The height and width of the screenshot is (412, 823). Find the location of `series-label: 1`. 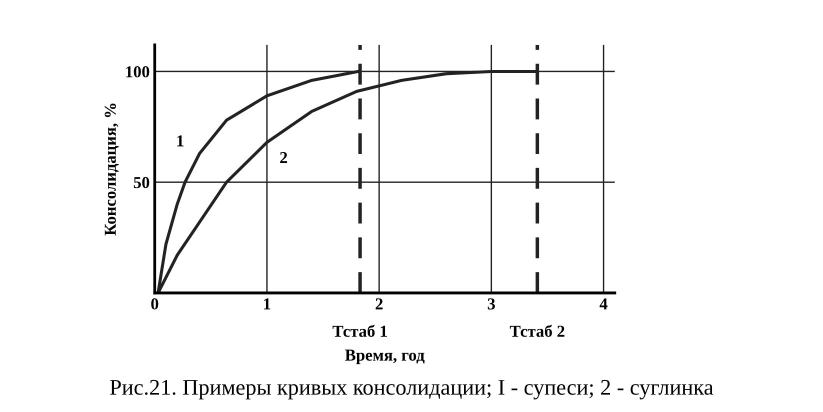

series-label: 1 is located at coordinates (180, 140).